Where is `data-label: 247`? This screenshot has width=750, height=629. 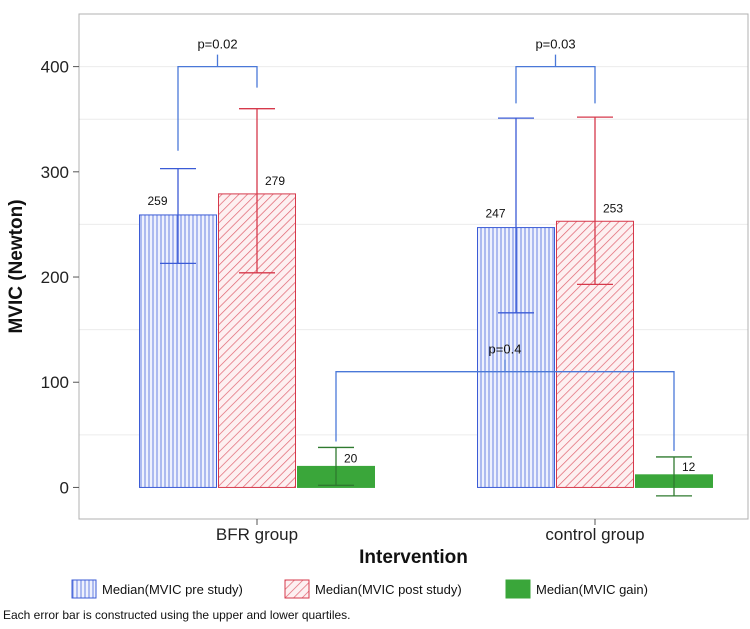
data-label: 247 is located at coordinates (496, 214).